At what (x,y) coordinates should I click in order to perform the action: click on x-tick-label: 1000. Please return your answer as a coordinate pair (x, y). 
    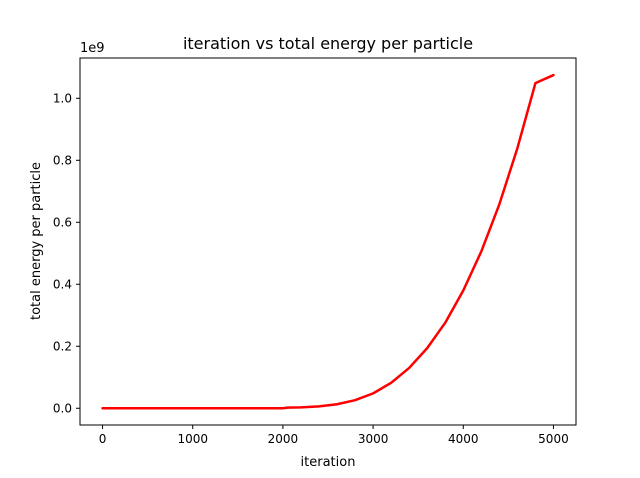
    Looking at the image, I should click on (192, 439).